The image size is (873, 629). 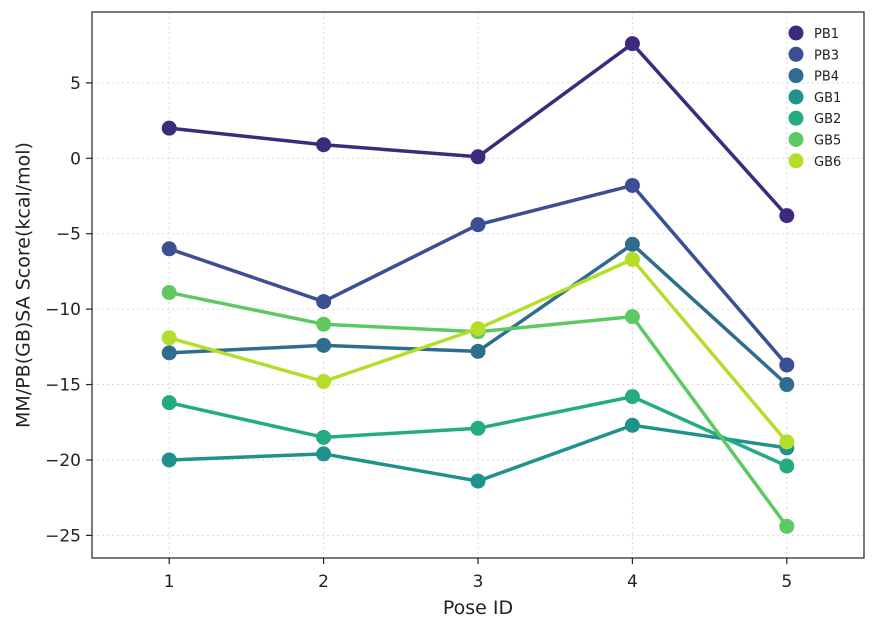 I want to click on legend-item: PB4, so click(x=813, y=76).